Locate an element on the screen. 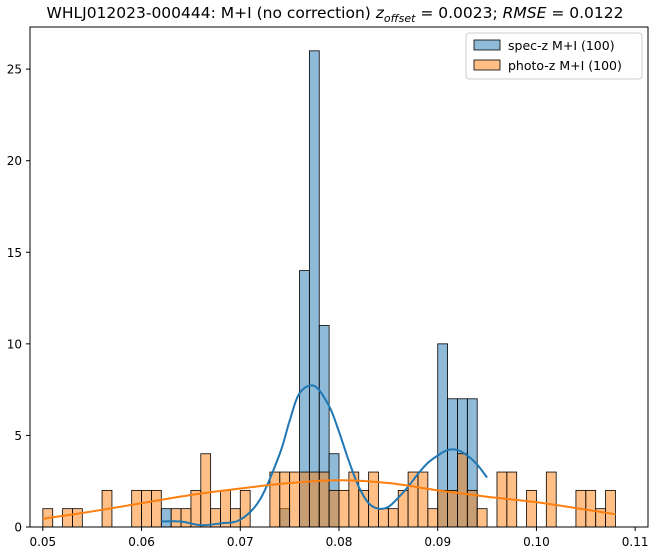  title-z-symbol: z is located at coordinates (380, 13).